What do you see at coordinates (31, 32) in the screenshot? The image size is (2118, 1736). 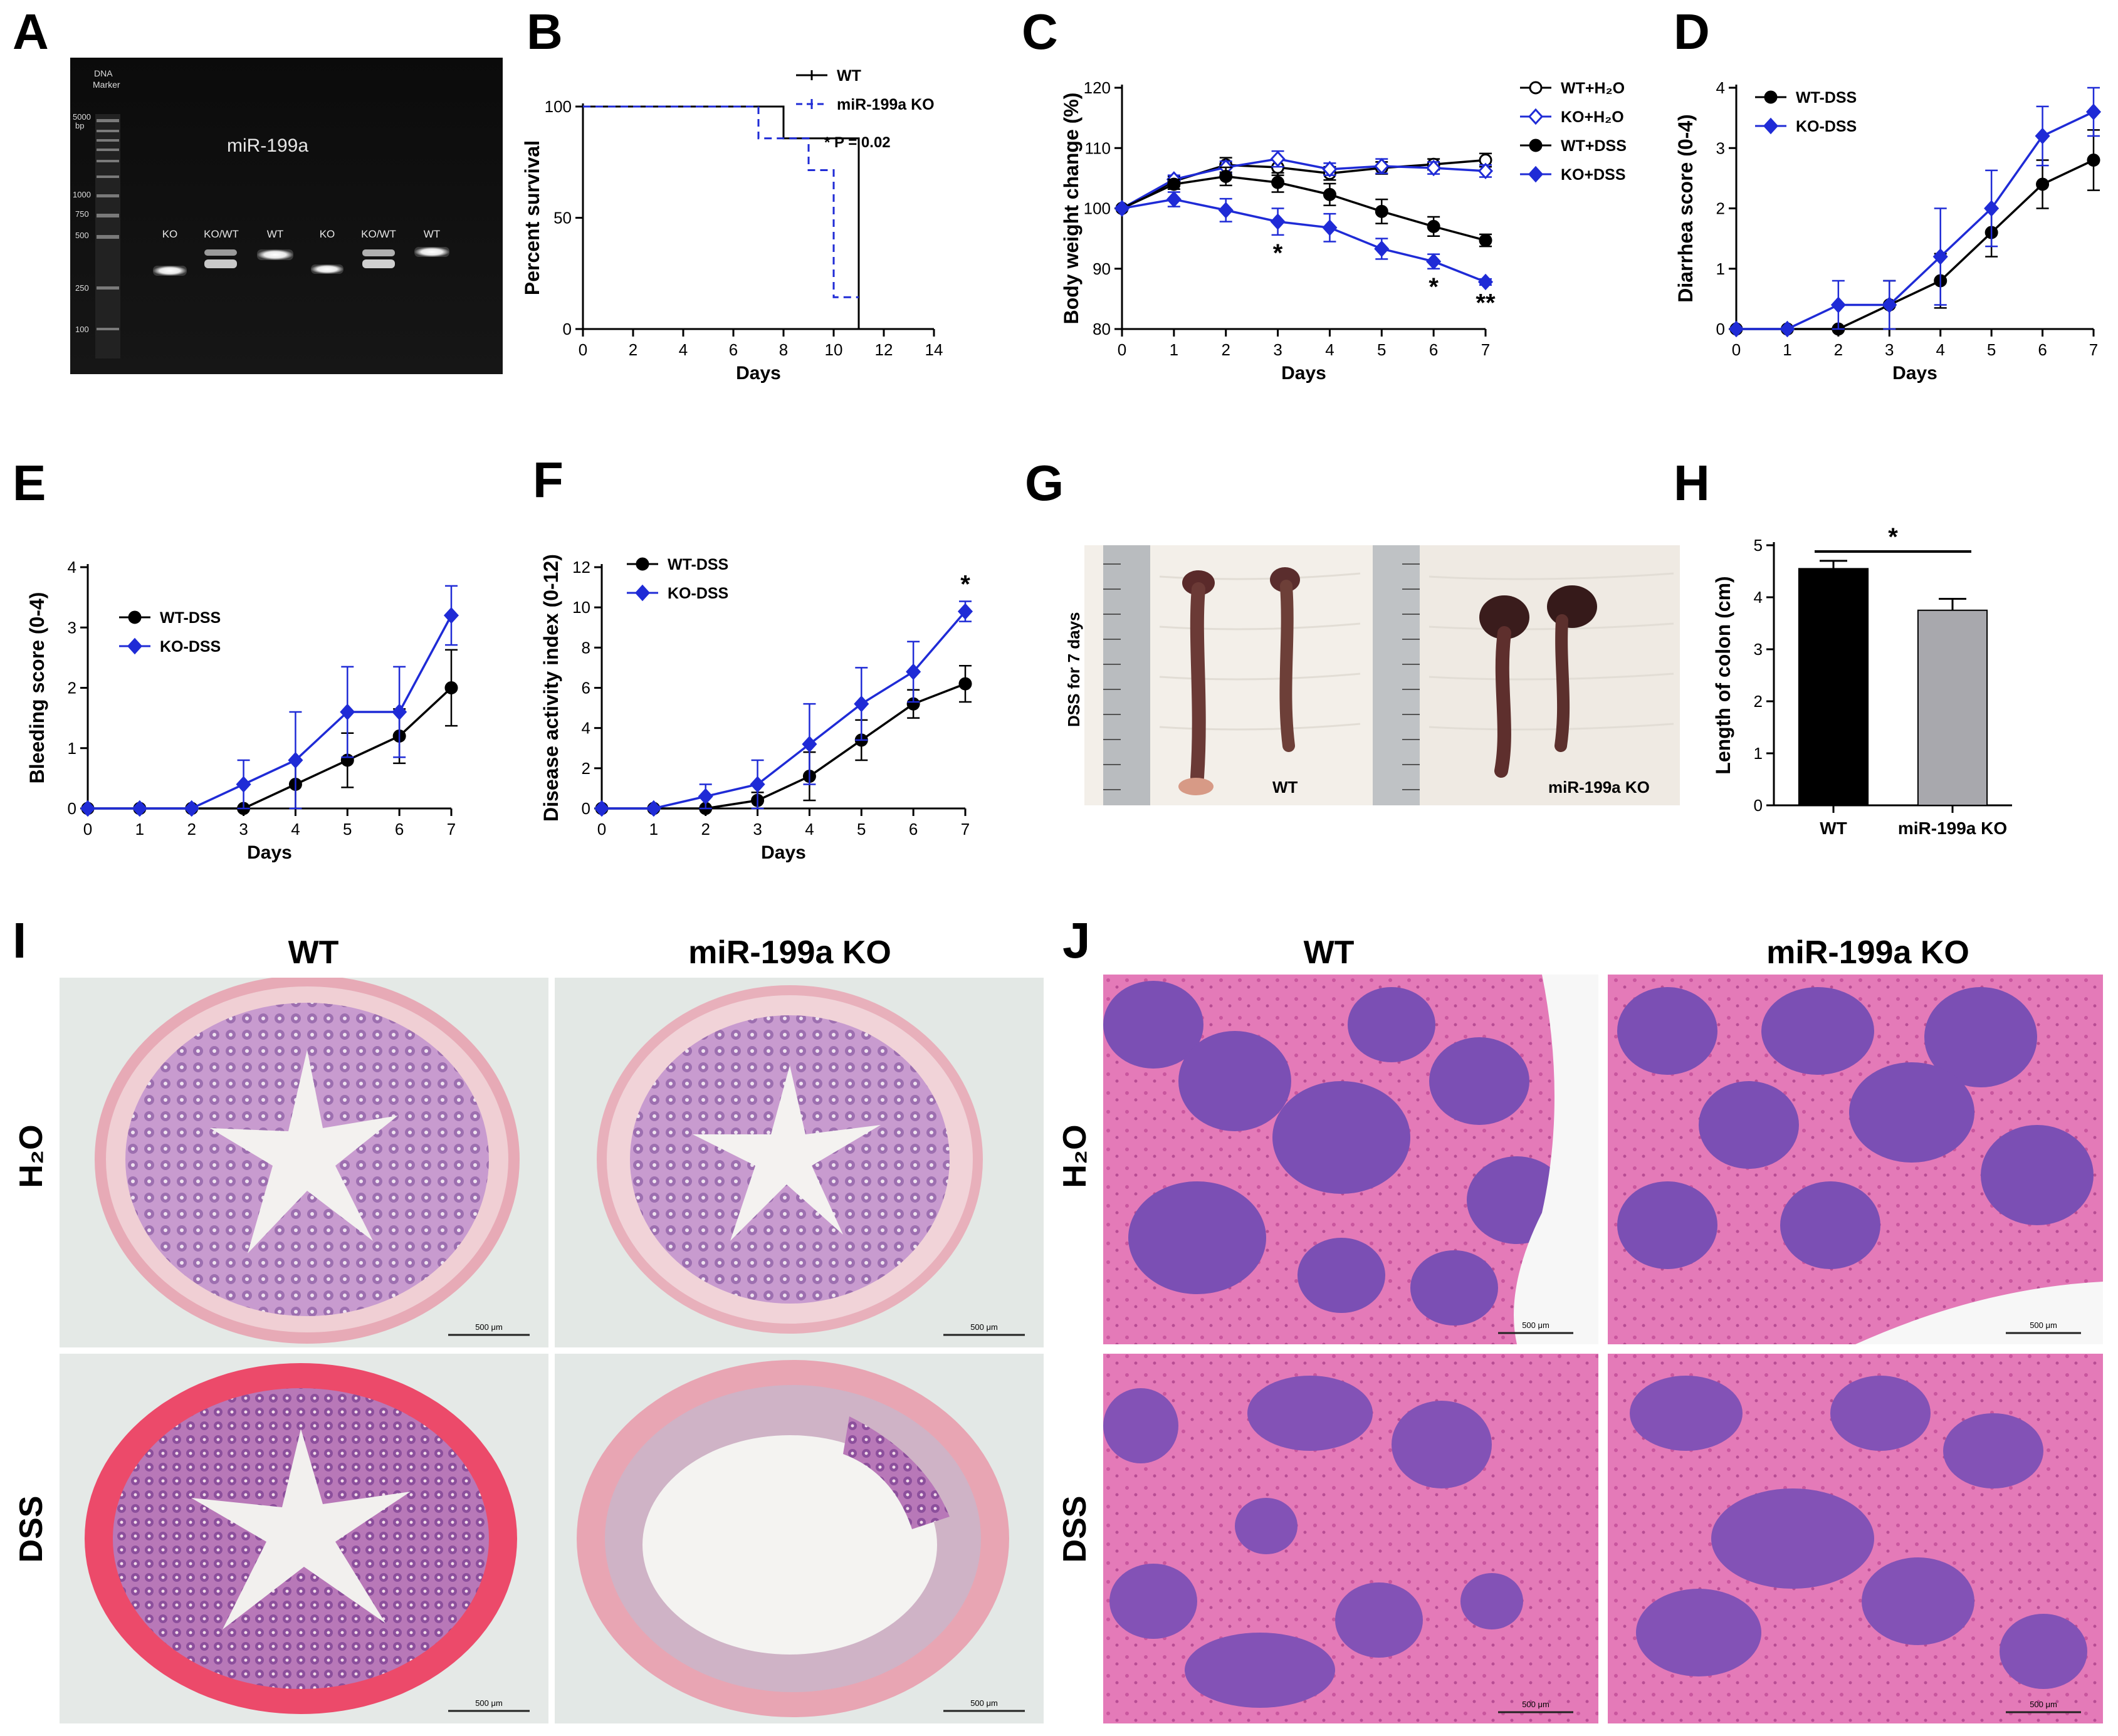 I see `panel-letter-a: A` at bounding box center [31, 32].